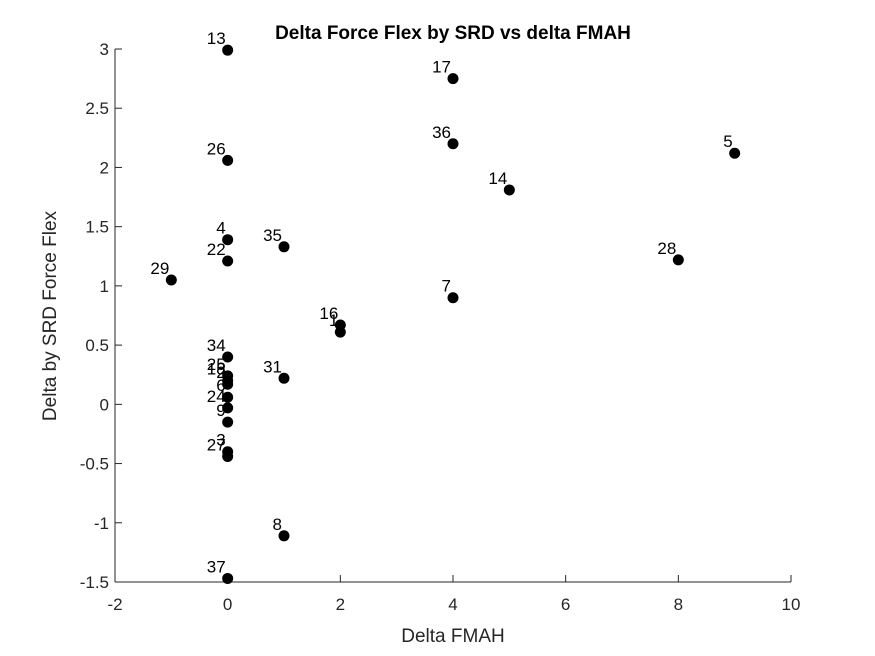 This screenshot has height=656, width=875. Describe the element at coordinates (272, 235) in the screenshot. I see `data-point-label: 35` at that location.